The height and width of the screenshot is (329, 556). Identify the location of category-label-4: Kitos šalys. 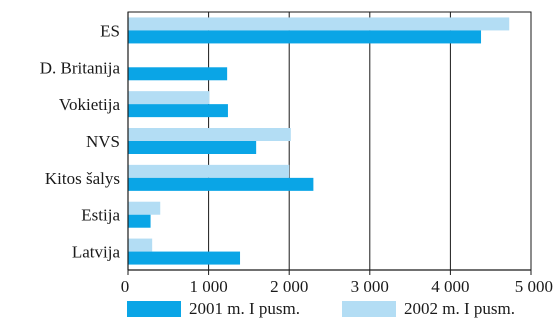
(82, 178).